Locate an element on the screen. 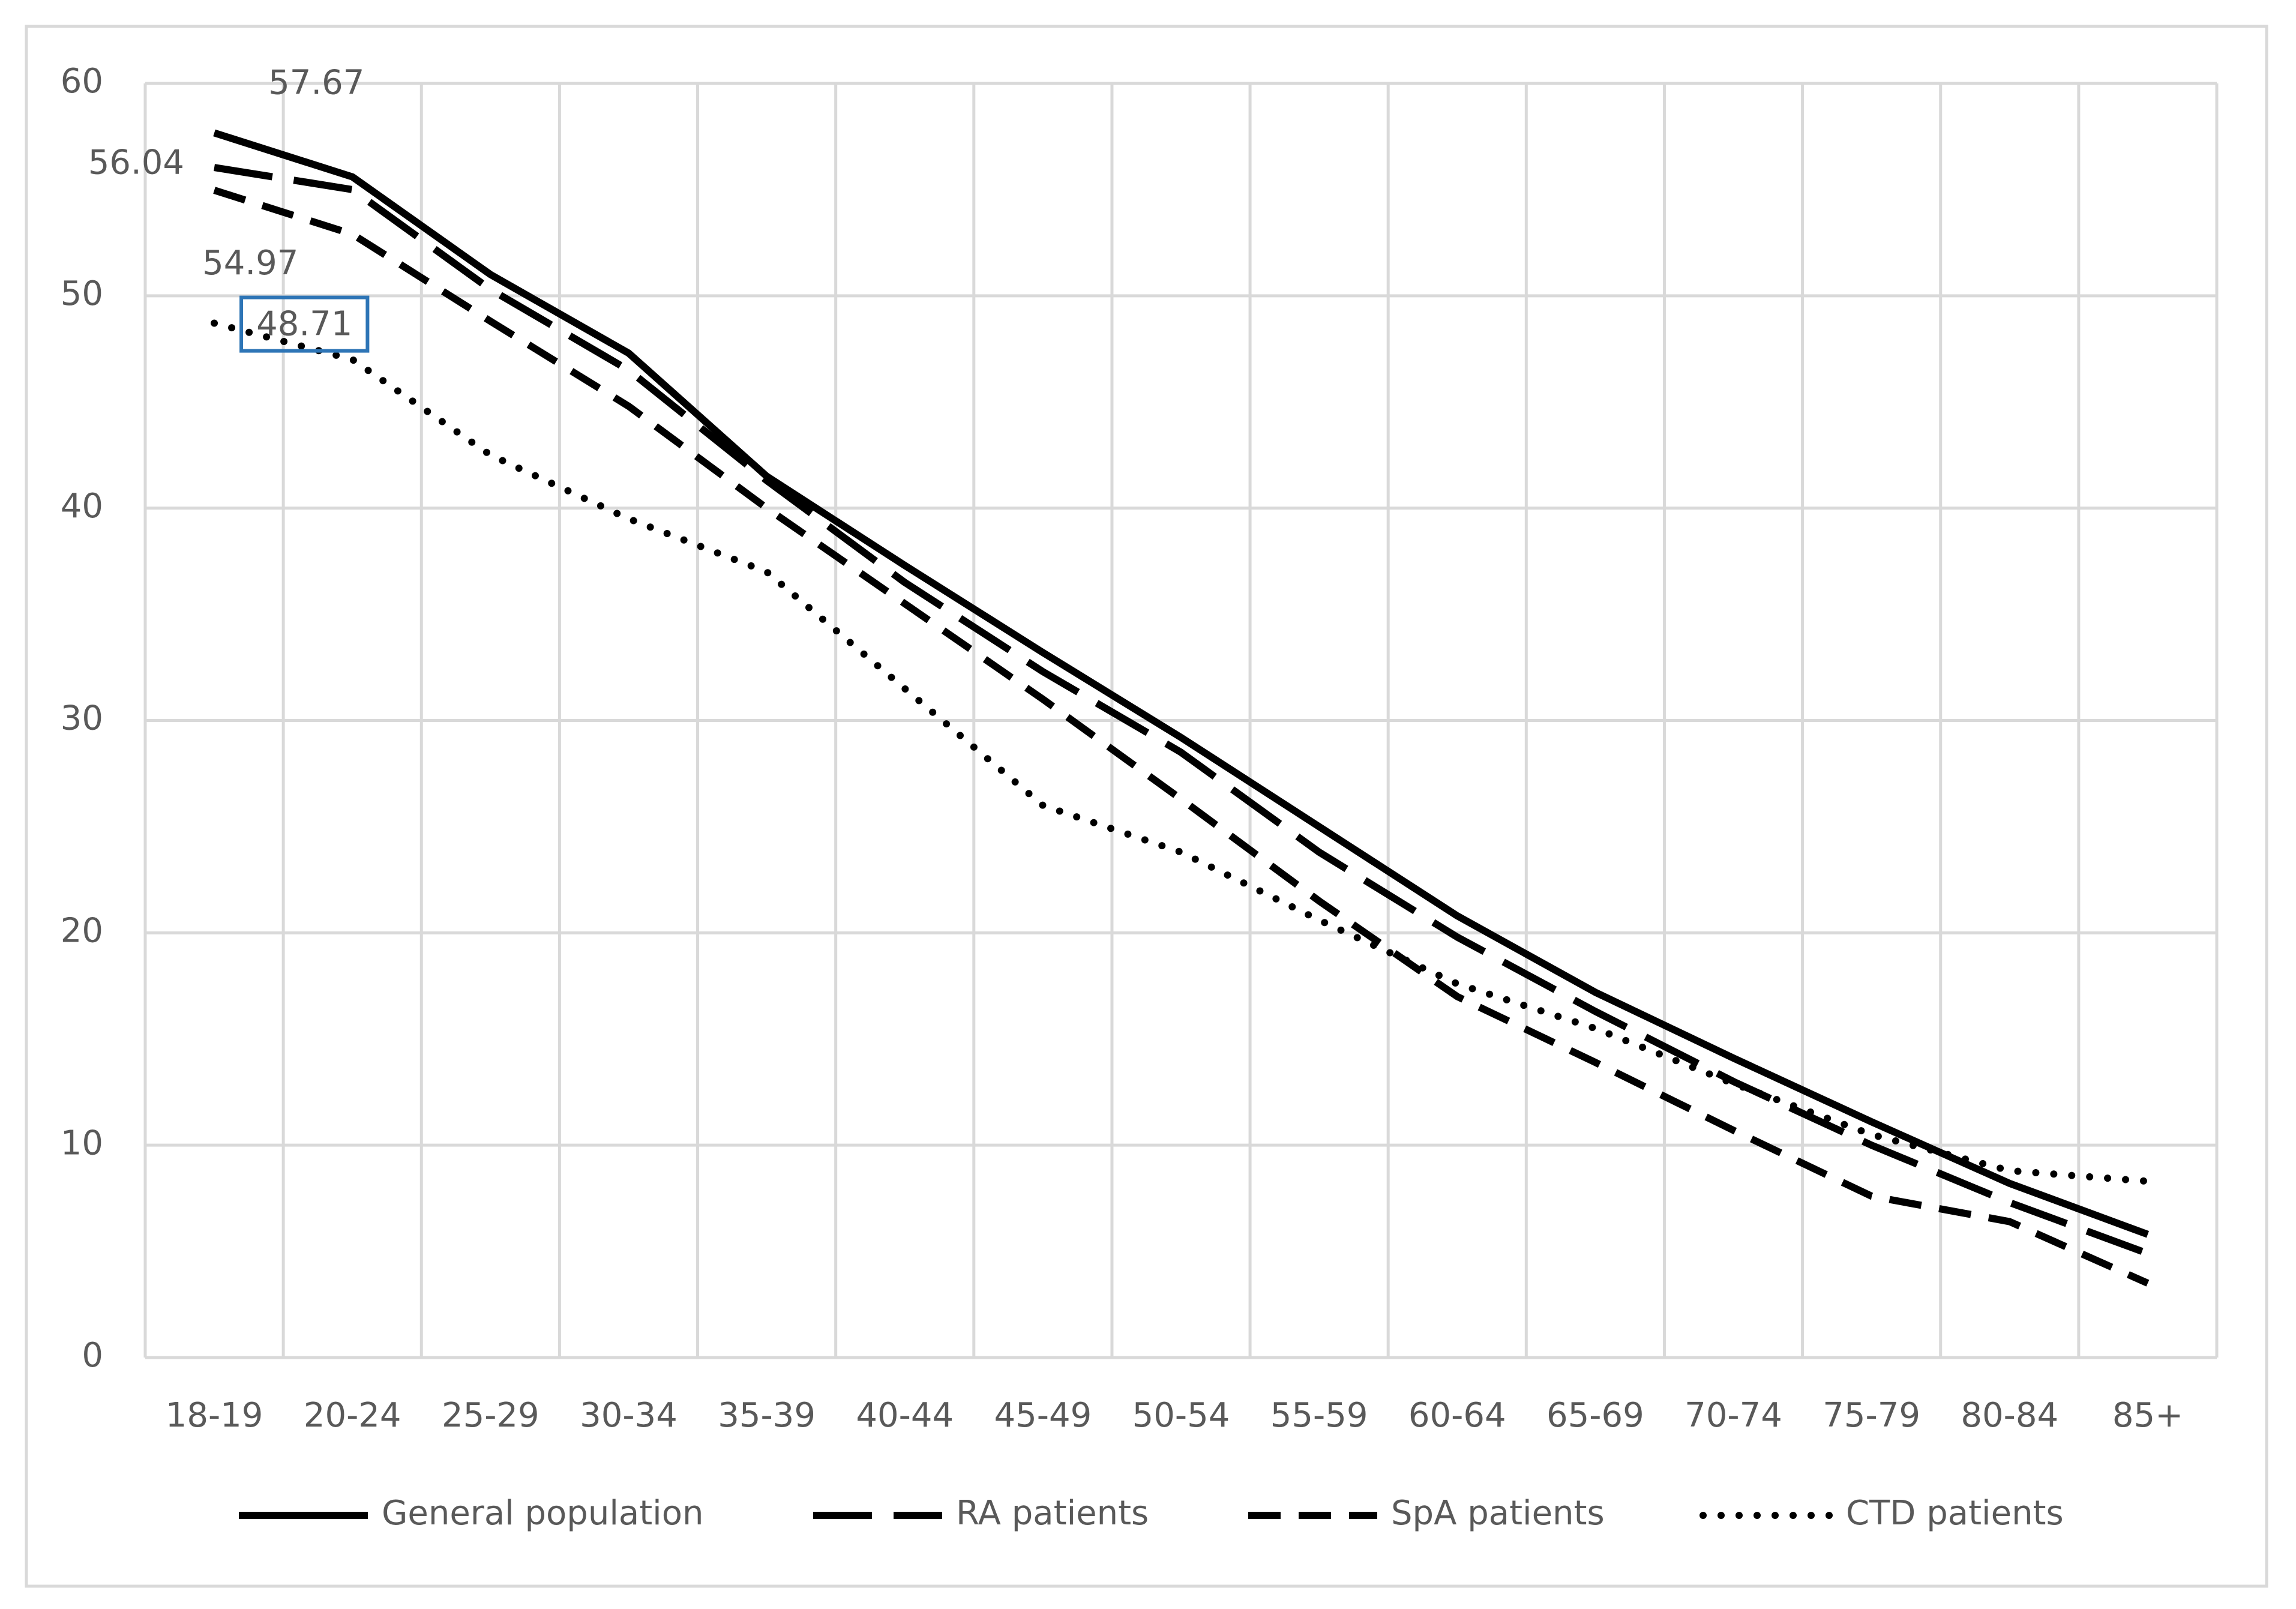 The height and width of the screenshot is (1609, 2296). x-tick-label: 65-69 is located at coordinates (1595, 1415).